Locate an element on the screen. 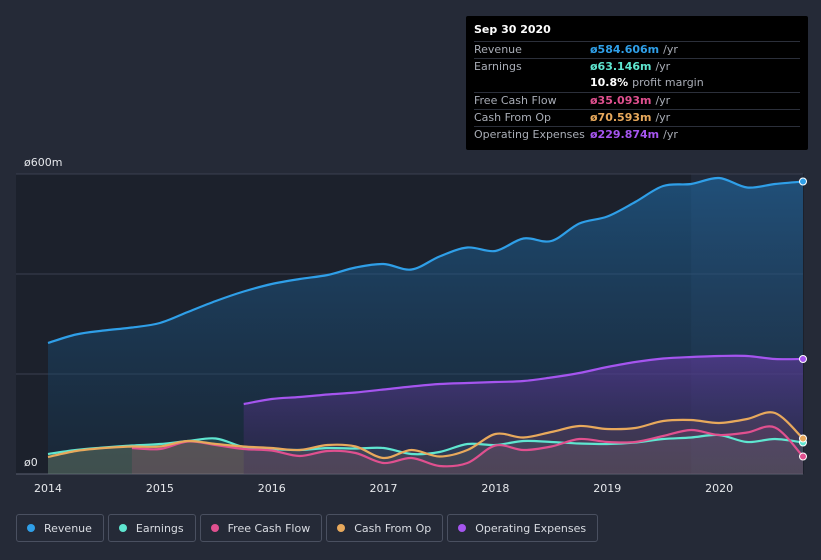 The width and height of the screenshot is (821, 560). tooltip-row-cash-from-op: Cash From Op ø70.593m/yr is located at coordinates (637, 117).